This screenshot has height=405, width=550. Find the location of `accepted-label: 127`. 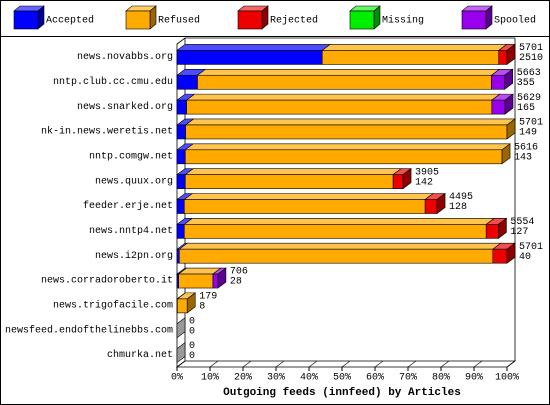

accepted-label: 127 is located at coordinates (519, 232).